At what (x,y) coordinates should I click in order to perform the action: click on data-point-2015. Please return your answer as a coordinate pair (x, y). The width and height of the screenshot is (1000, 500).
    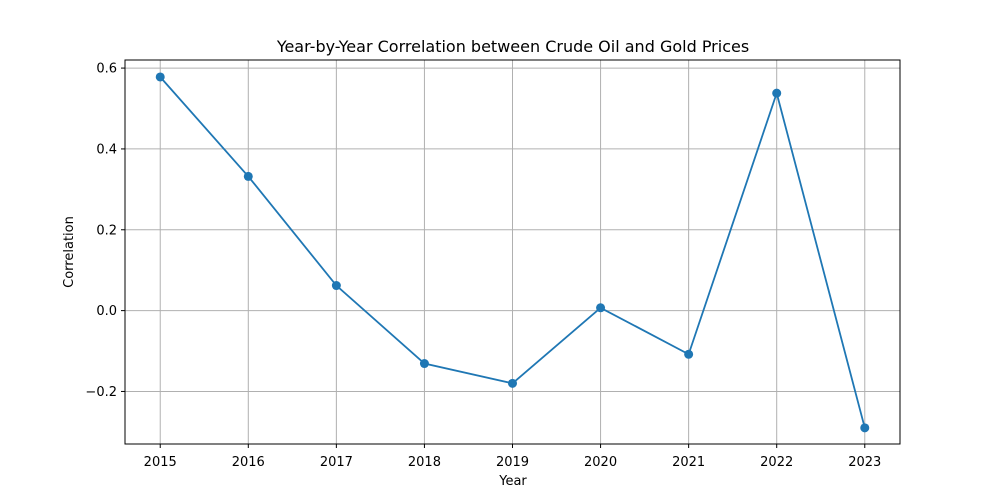
    Looking at the image, I should click on (160, 77).